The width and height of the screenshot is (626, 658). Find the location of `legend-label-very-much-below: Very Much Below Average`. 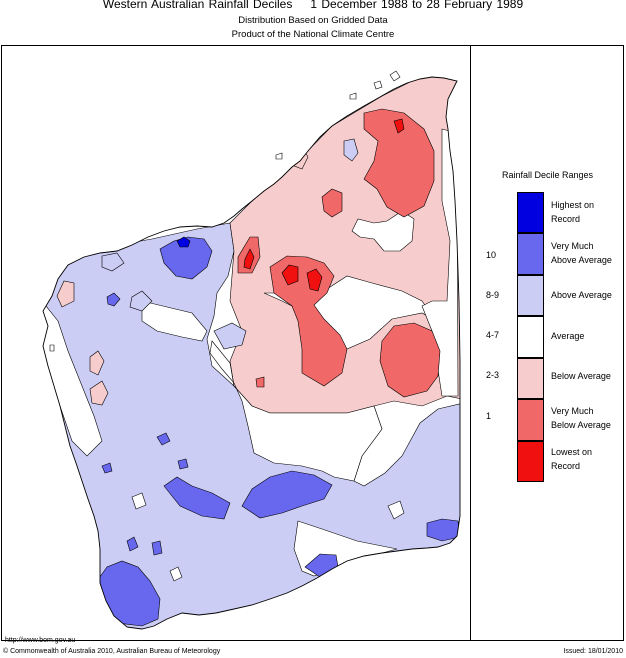

legend-label-very-much-below: Very Much Below Average is located at coordinates (581, 418).